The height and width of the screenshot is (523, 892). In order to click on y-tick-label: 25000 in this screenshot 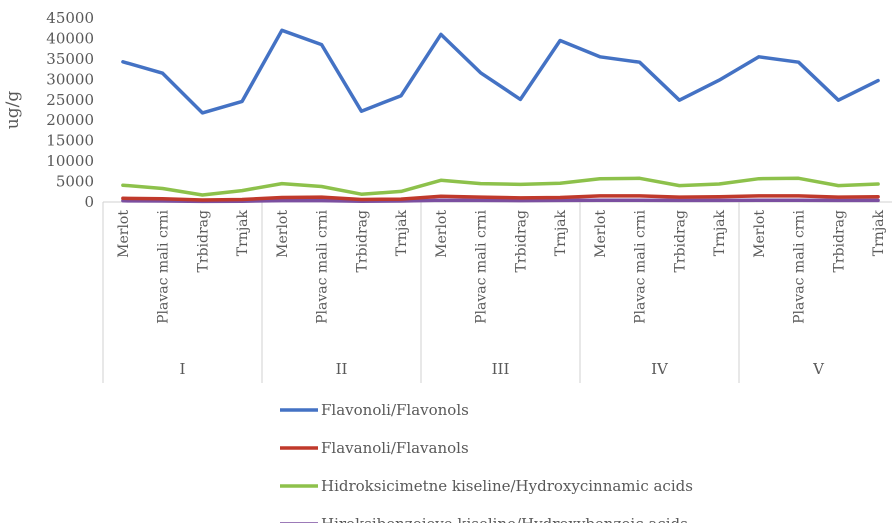, I will do `click(70, 100)`.